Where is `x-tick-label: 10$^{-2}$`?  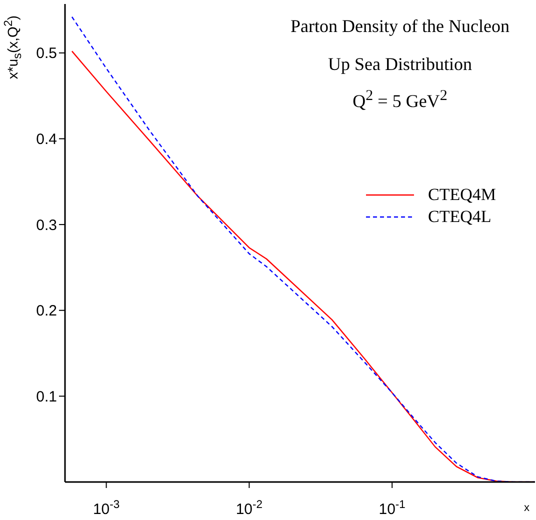
x-tick-label: 10$^{-2}$ is located at coordinates (249, 508).